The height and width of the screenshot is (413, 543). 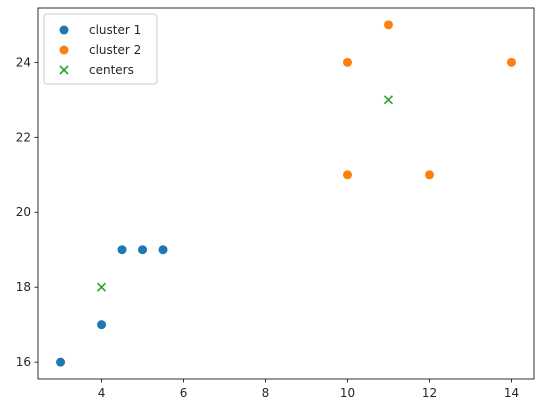 What do you see at coordinates (115, 30) in the screenshot?
I see `legend-label: cluster 1` at bounding box center [115, 30].